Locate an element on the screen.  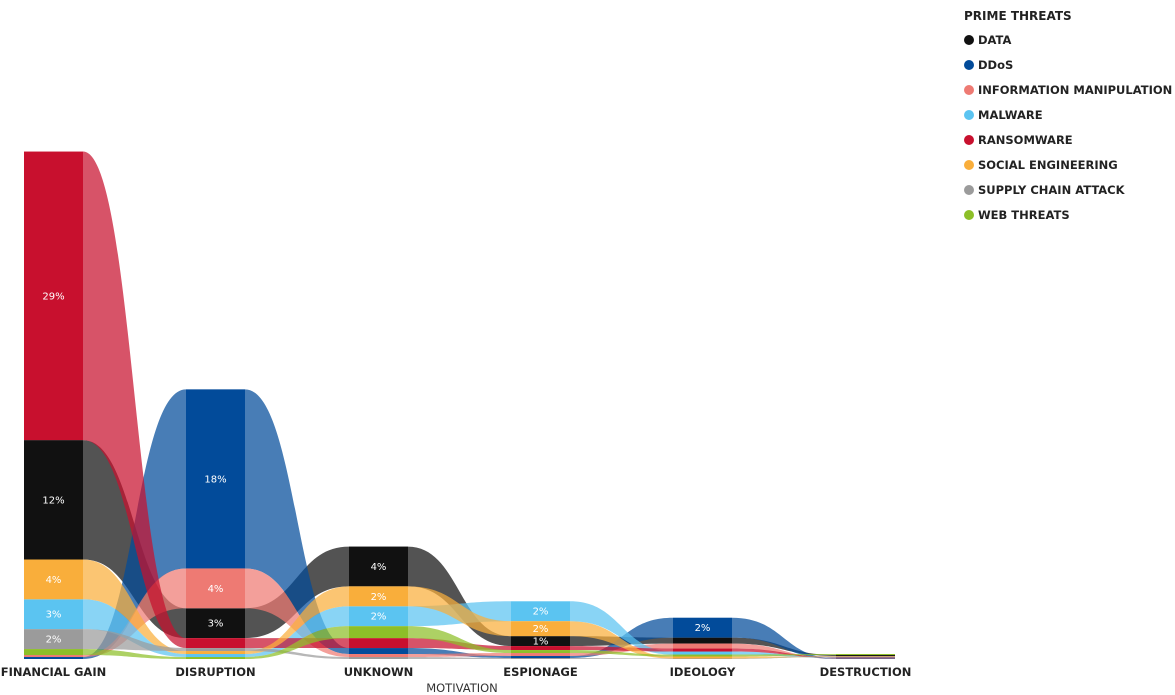
legend-item-supply-chain-attack: SUPPLY CHAIN ATTACK is located at coordinates (1068, 189).